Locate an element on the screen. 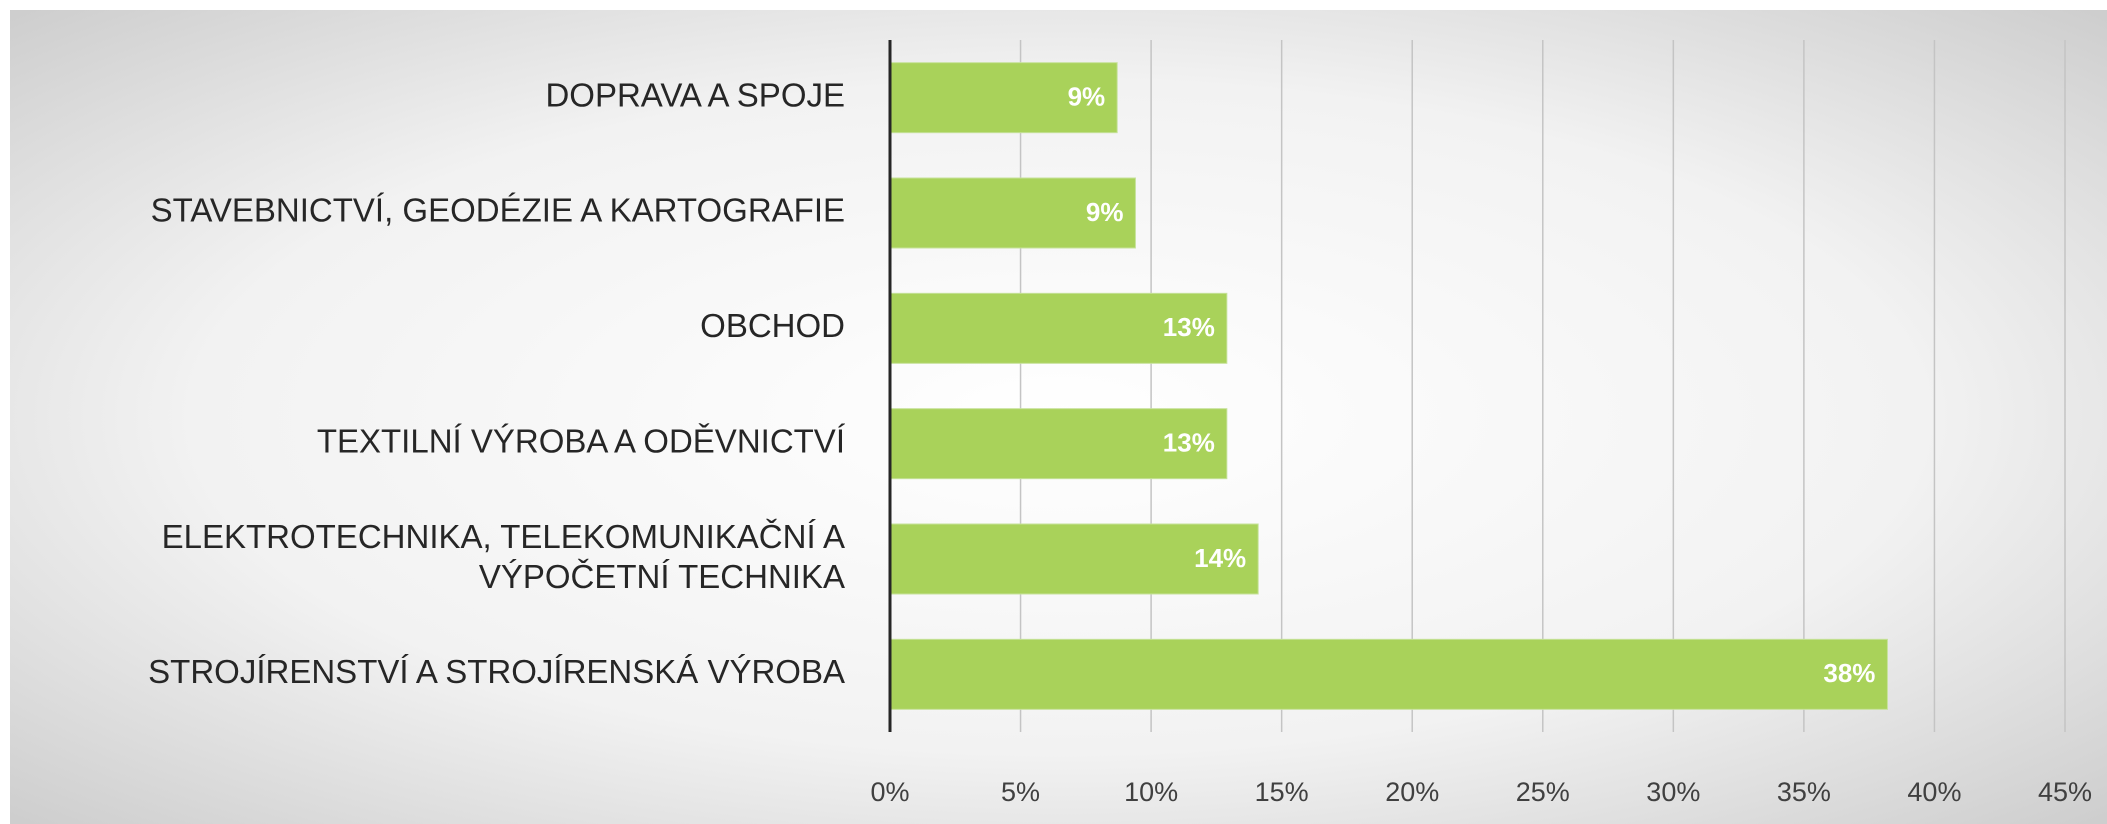  x-tick-label: 0% is located at coordinates (889, 792).